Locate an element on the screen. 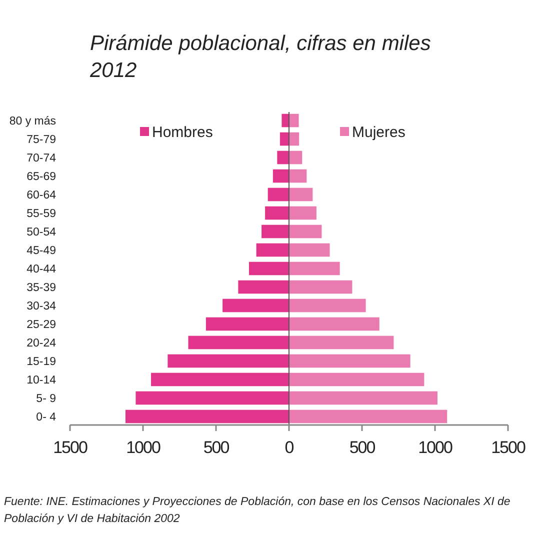  y-tick-label: 10-14 is located at coordinates (41, 380).